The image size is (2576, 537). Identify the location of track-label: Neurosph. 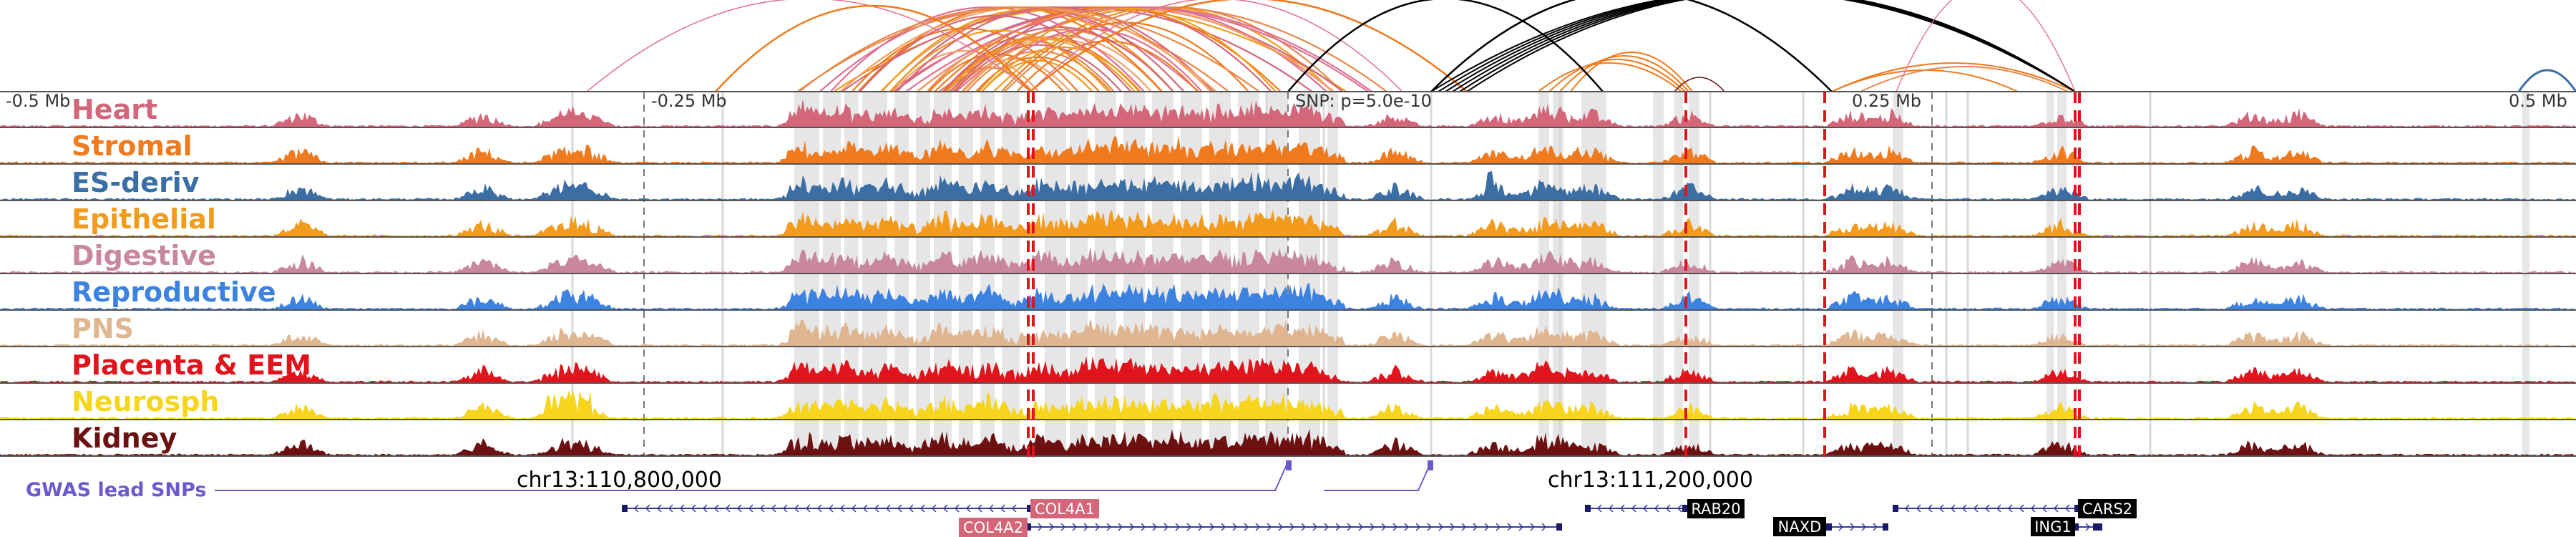
(145, 401).